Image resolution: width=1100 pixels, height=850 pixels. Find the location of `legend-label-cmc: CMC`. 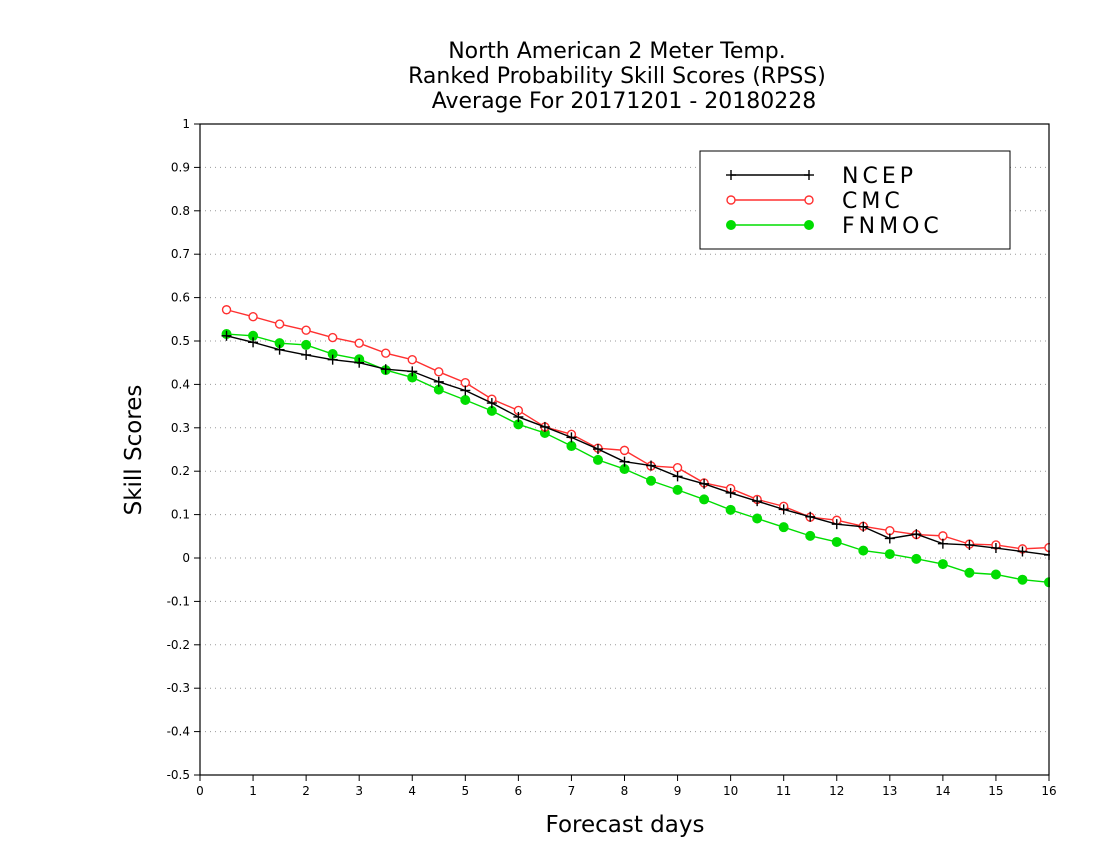

legend-label-cmc: CMC is located at coordinates (873, 201).